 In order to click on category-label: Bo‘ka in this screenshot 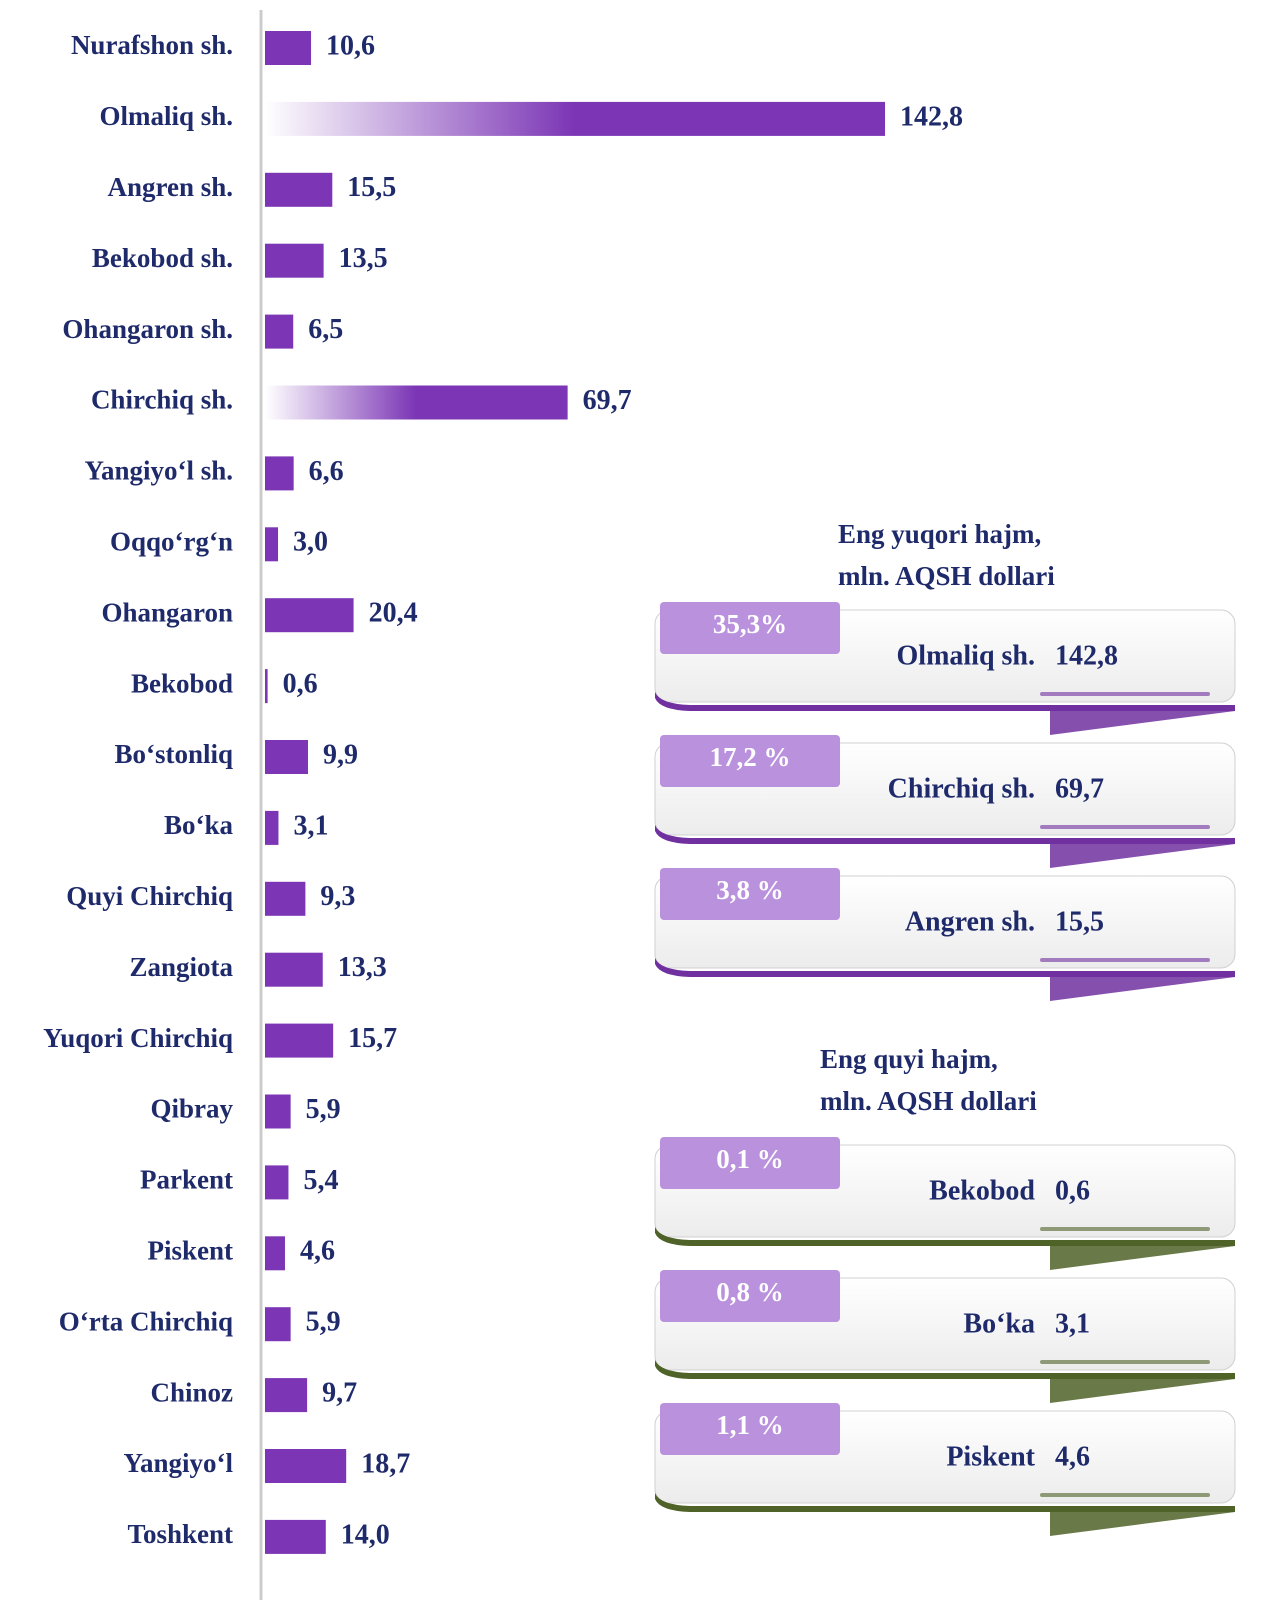, I will do `click(199, 825)`.